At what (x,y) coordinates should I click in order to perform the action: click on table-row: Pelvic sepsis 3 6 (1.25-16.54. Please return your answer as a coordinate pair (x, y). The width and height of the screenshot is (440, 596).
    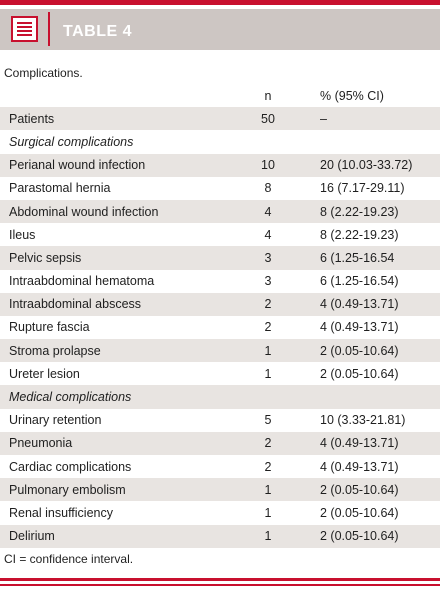
    Looking at the image, I should click on (220, 258).